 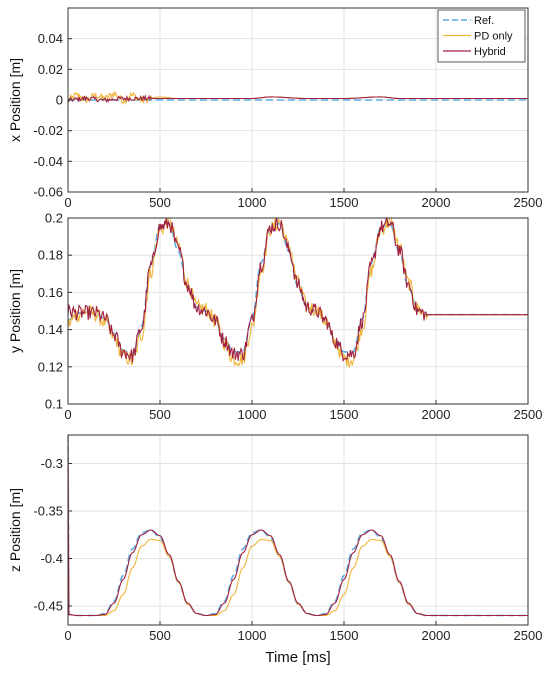 I want to click on y-axis-label: x Position [m], so click(x=15, y=100).